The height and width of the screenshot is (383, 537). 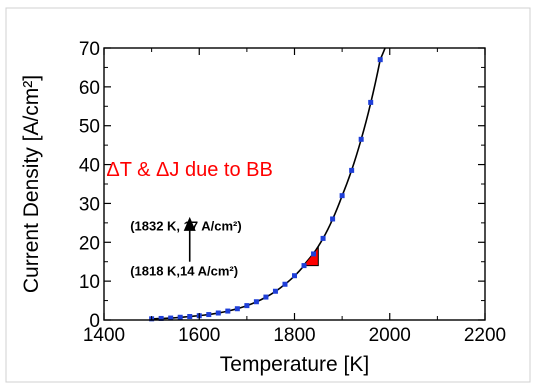 What do you see at coordinates (390, 335) in the screenshot?
I see `x-tick-label: 2000` at bounding box center [390, 335].